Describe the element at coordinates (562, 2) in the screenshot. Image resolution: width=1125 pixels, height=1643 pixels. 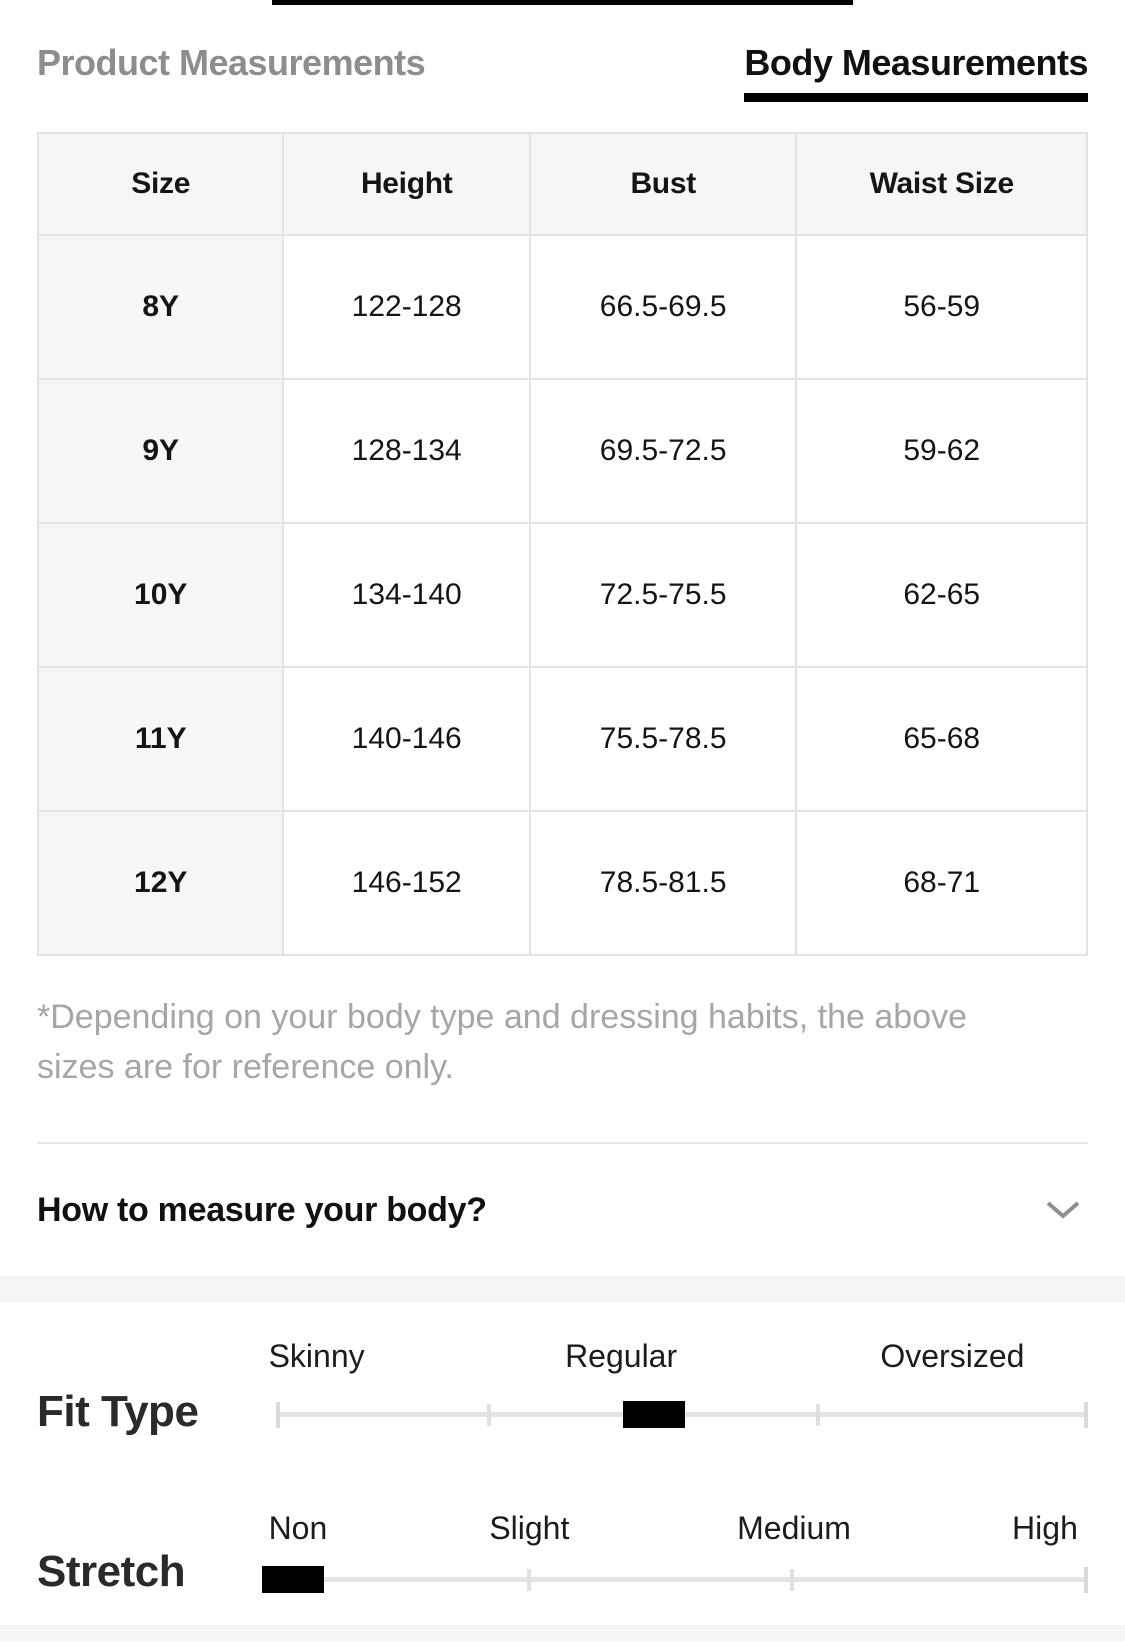
I see `top-partial-black-bar` at that location.